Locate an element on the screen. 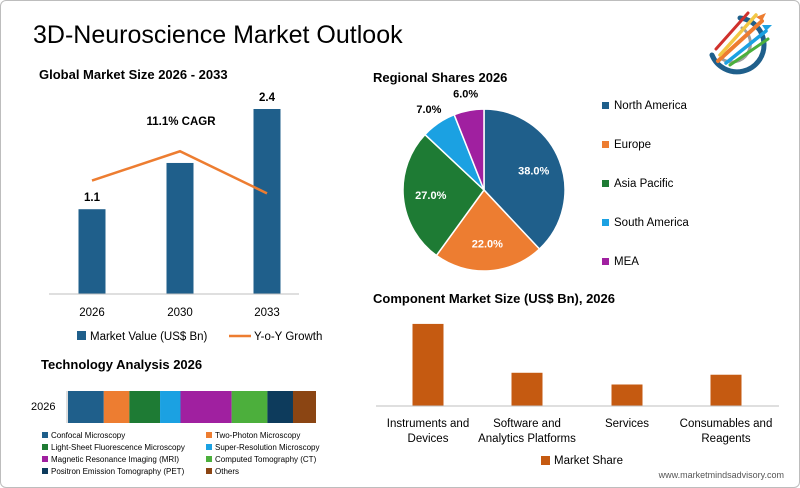  component-legend: Market Share is located at coordinates (582, 461).